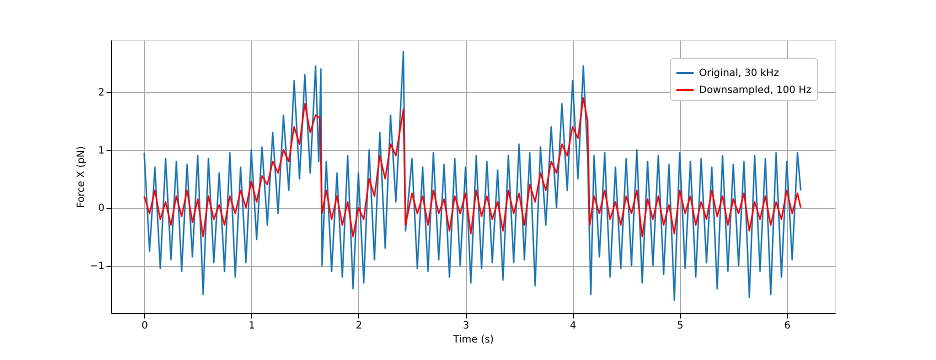  I want to click on legend-label: Downsampled, 100 Hz, so click(755, 90).